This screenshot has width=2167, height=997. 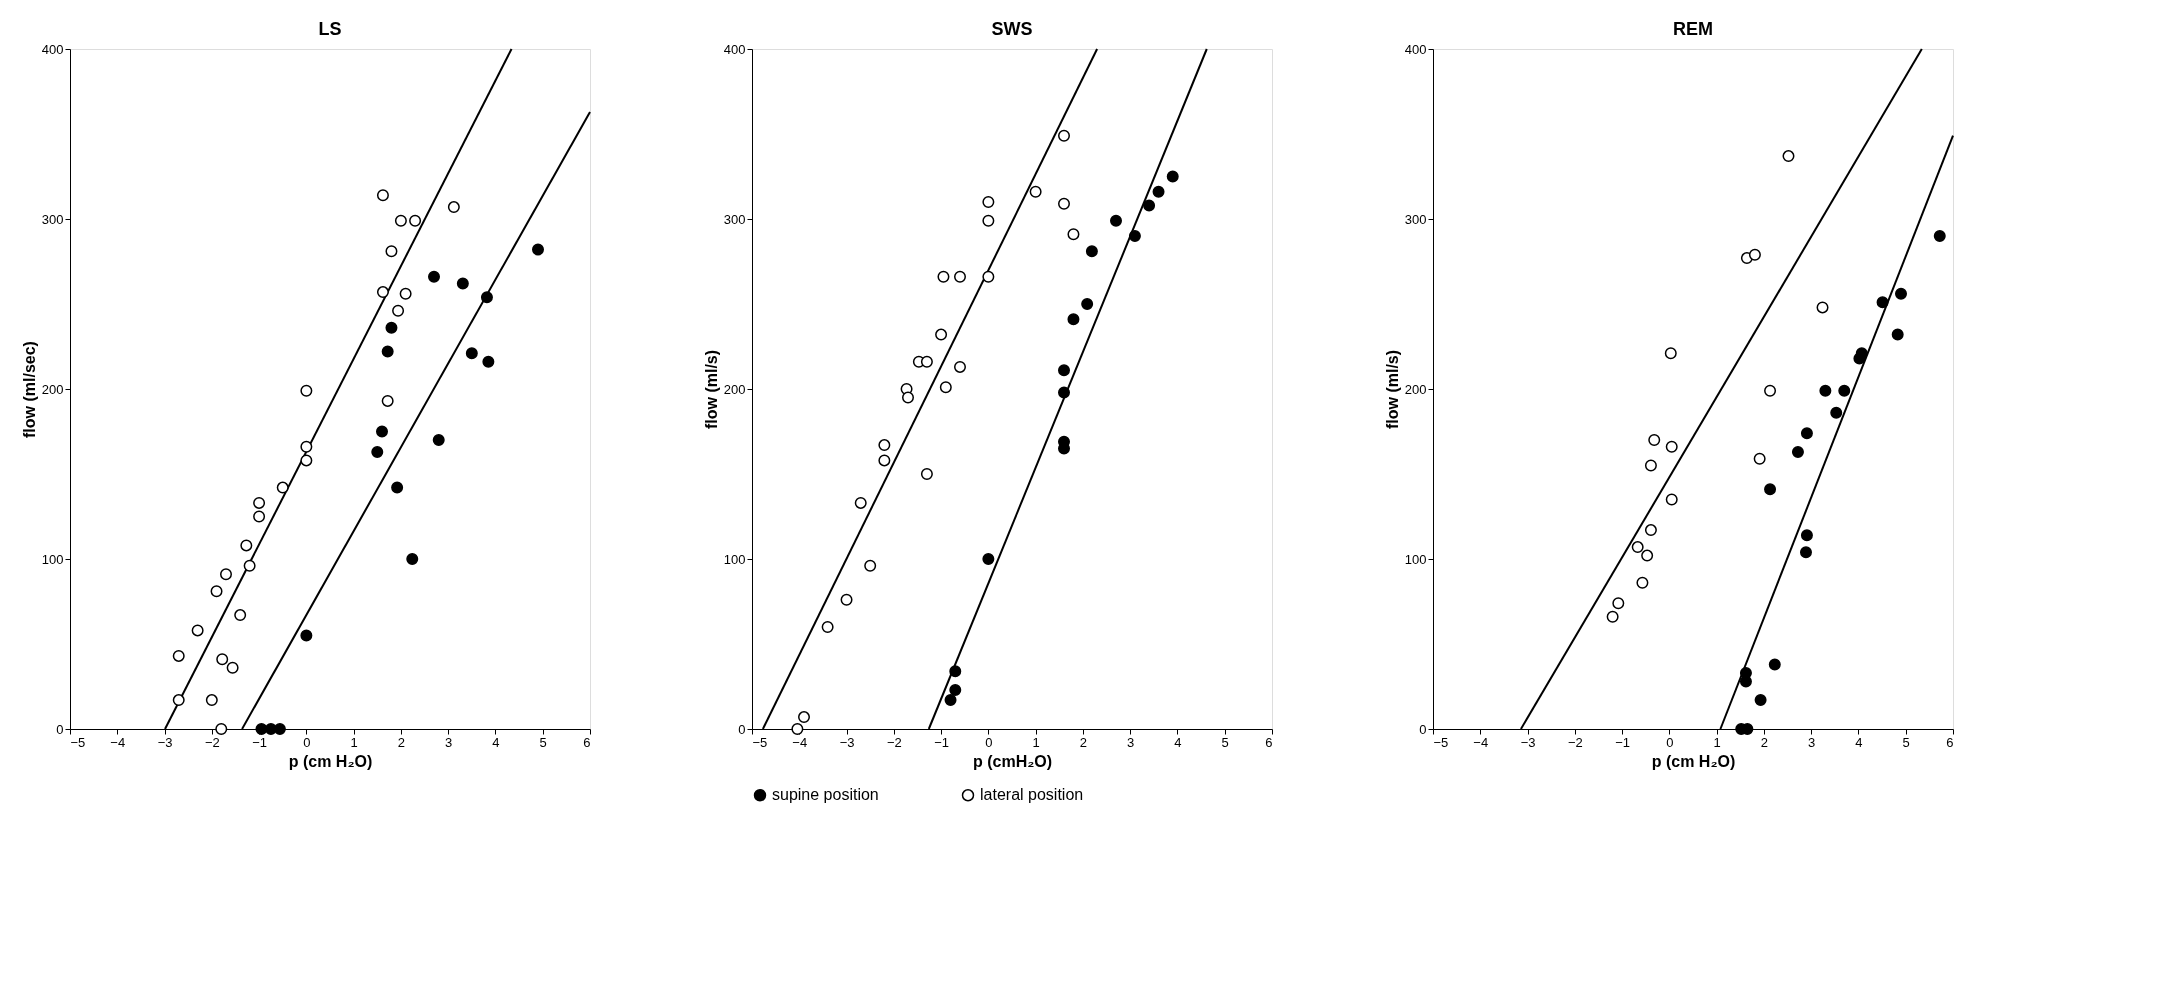 What do you see at coordinates (1392, 389) in the screenshot?
I see `y-axis-title: flow (ml/s)` at bounding box center [1392, 389].